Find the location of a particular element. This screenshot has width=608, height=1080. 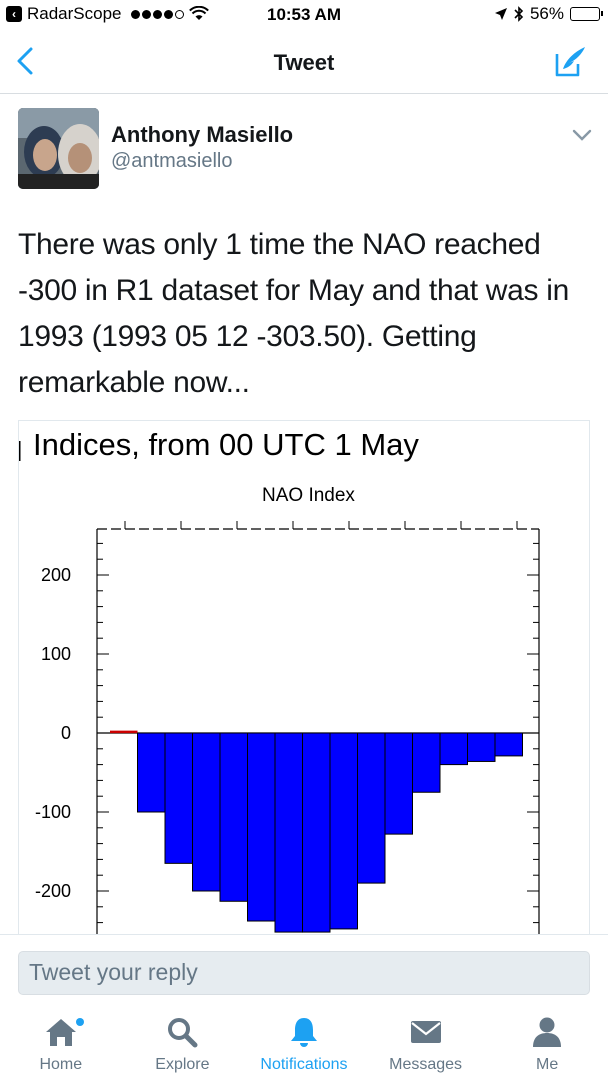

avatar is located at coordinates (58, 148).